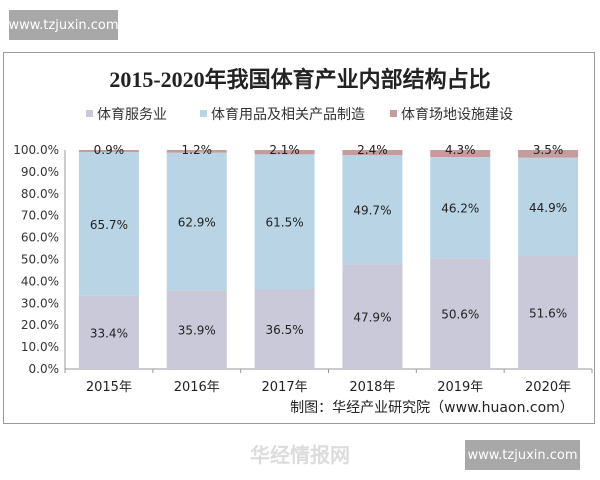 This screenshot has height=480, width=600. I want to click on legend-label: 体育服务业, so click(132, 115).